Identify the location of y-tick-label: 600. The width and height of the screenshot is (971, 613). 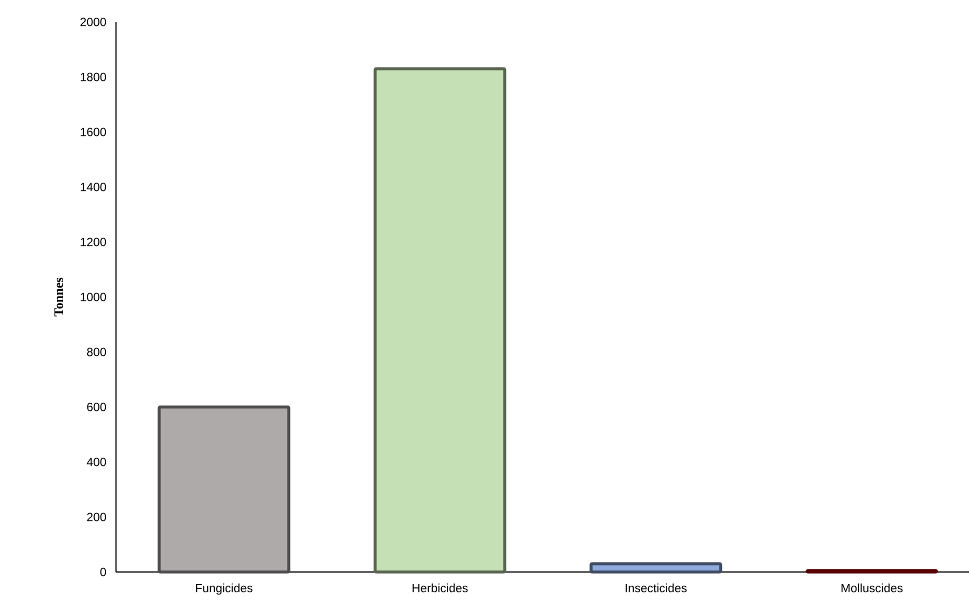
(96, 407).